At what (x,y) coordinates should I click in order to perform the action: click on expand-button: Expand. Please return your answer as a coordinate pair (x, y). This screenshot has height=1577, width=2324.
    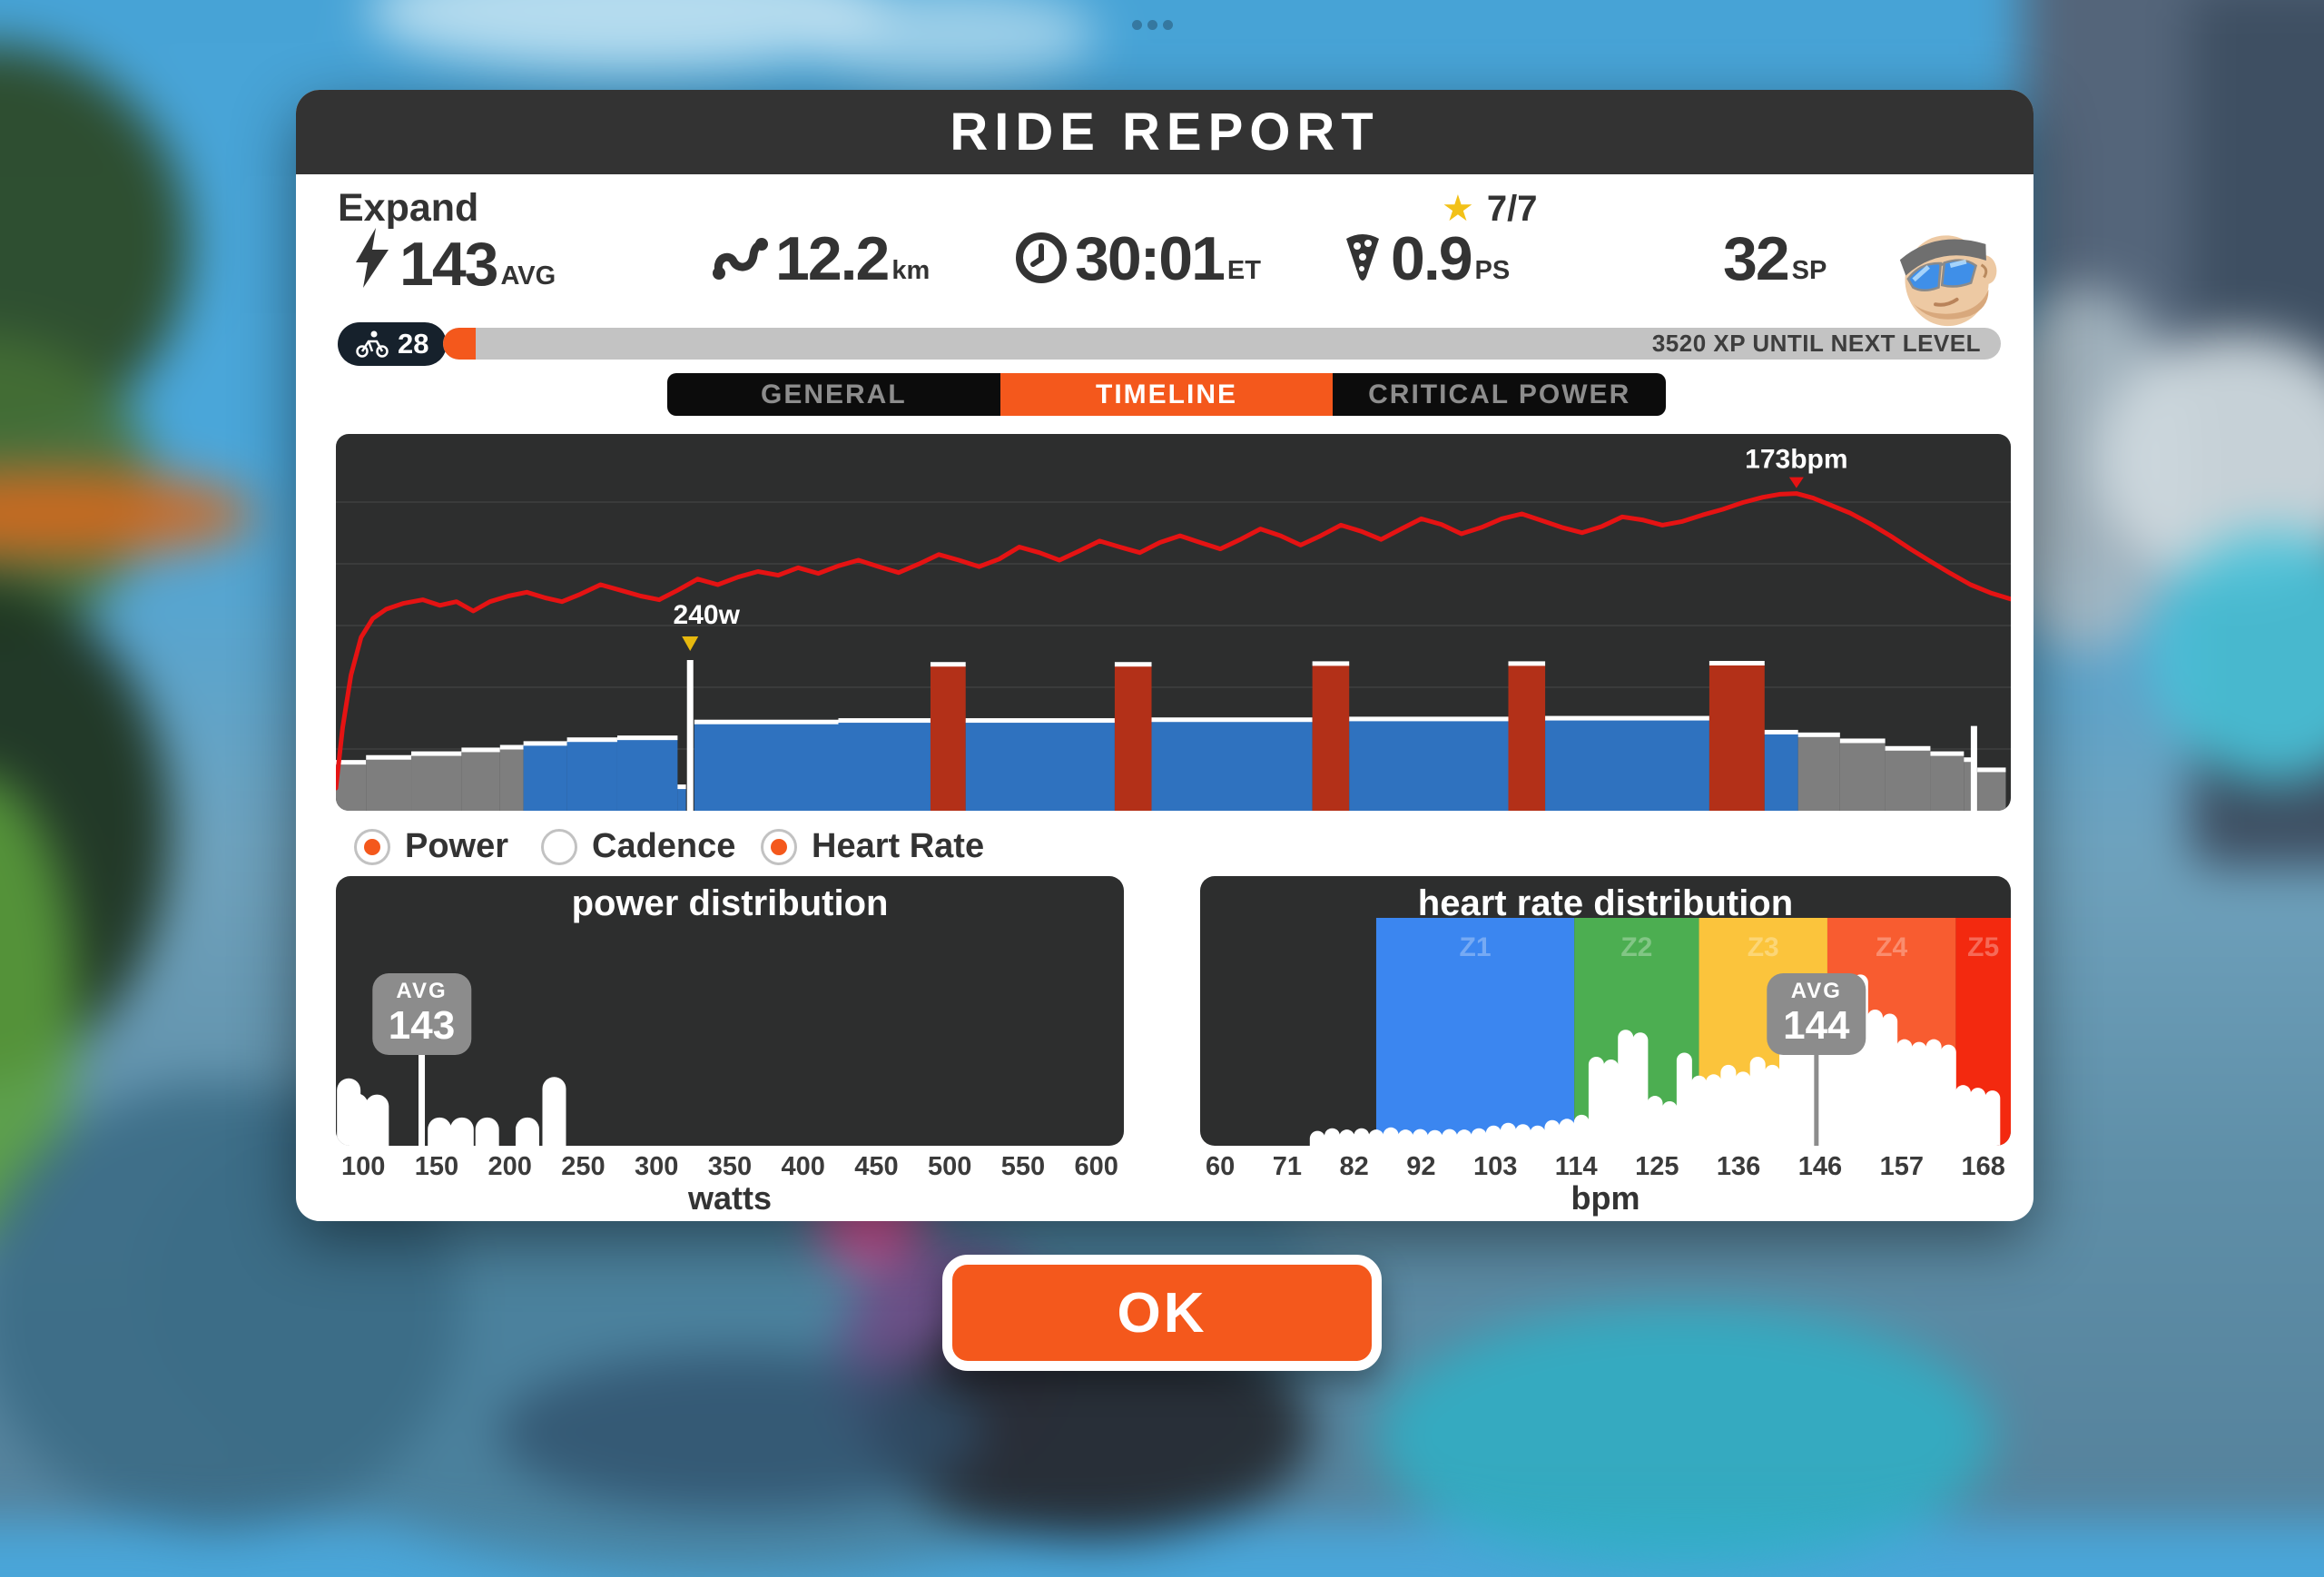
    Looking at the image, I should click on (408, 208).